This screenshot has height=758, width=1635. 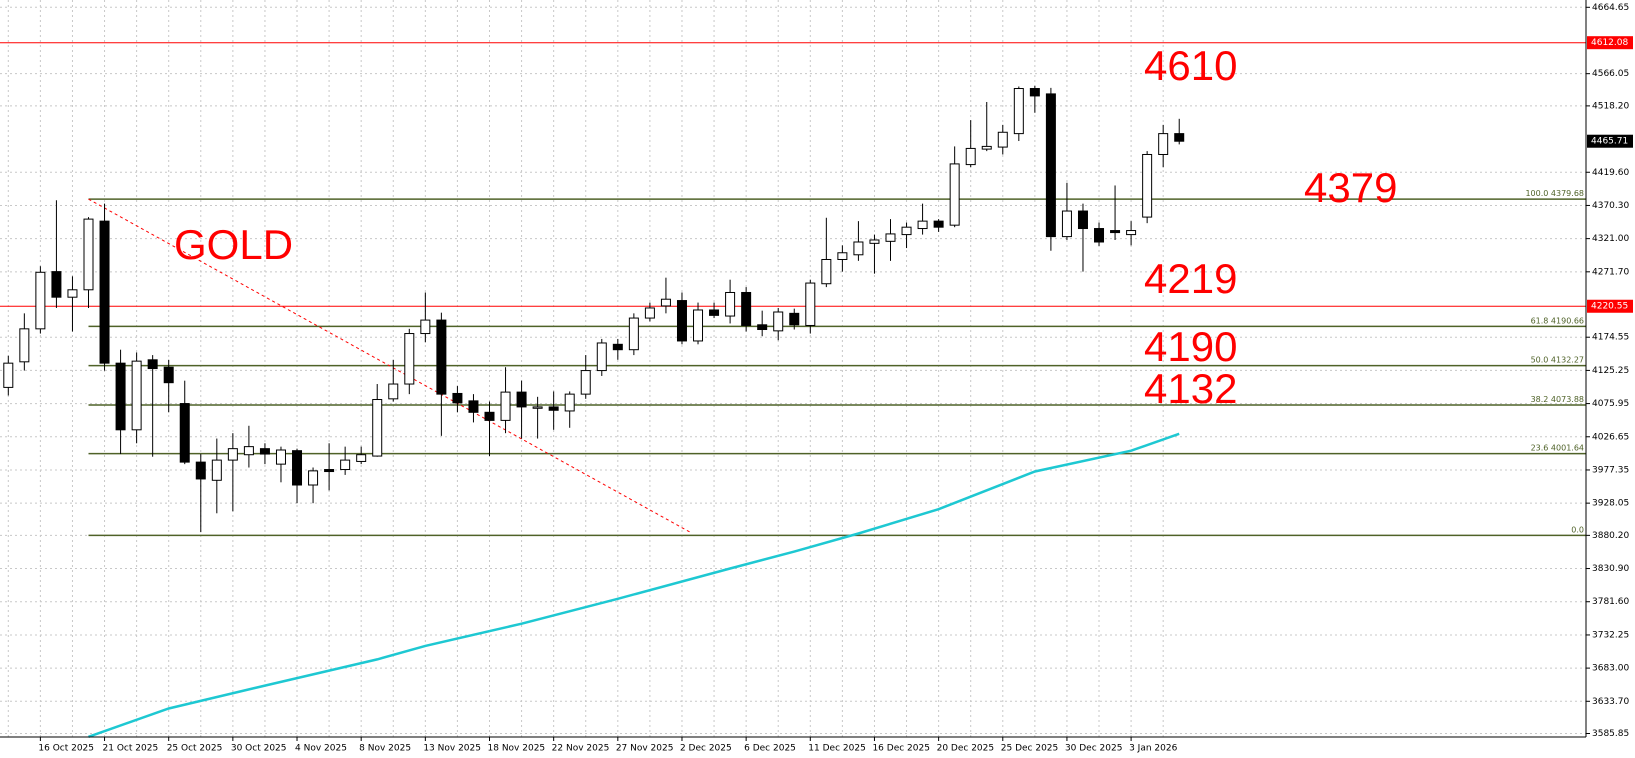 What do you see at coordinates (1190, 346) in the screenshot?
I see `annotation: 4190` at bounding box center [1190, 346].